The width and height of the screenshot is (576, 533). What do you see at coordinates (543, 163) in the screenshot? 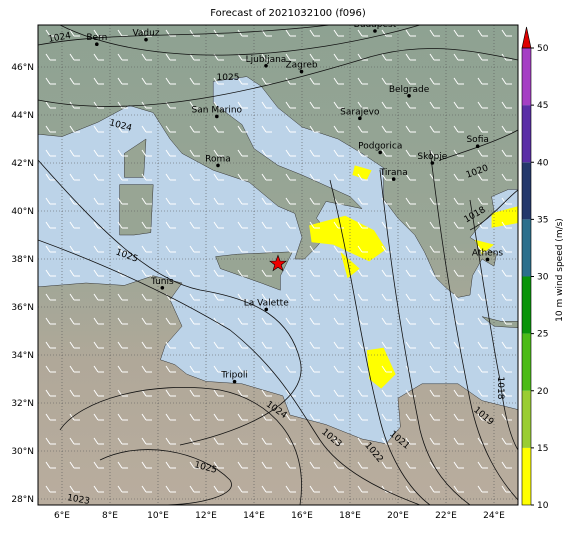
I see `colorbar-tick-label: 40` at bounding box center [543, 163].